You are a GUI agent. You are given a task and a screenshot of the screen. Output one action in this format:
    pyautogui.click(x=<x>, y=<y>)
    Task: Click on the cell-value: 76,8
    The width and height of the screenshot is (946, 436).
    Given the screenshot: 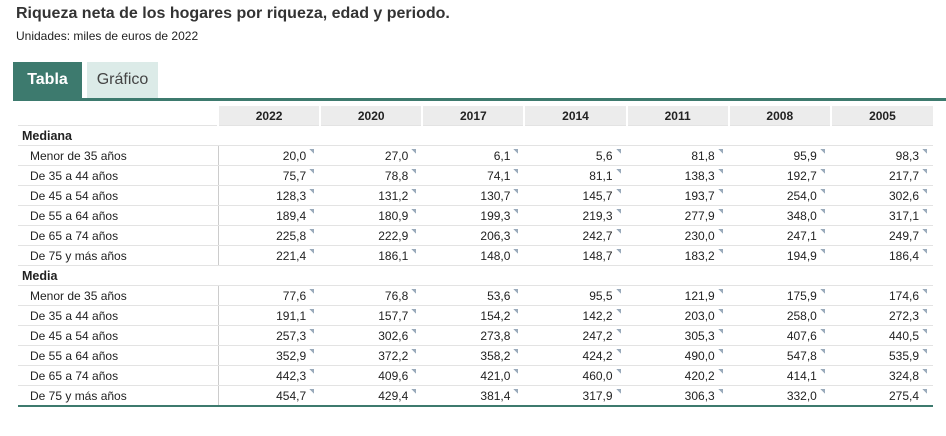 What is the action you would take?
    pyautogui.click(x=371, y=295)
    